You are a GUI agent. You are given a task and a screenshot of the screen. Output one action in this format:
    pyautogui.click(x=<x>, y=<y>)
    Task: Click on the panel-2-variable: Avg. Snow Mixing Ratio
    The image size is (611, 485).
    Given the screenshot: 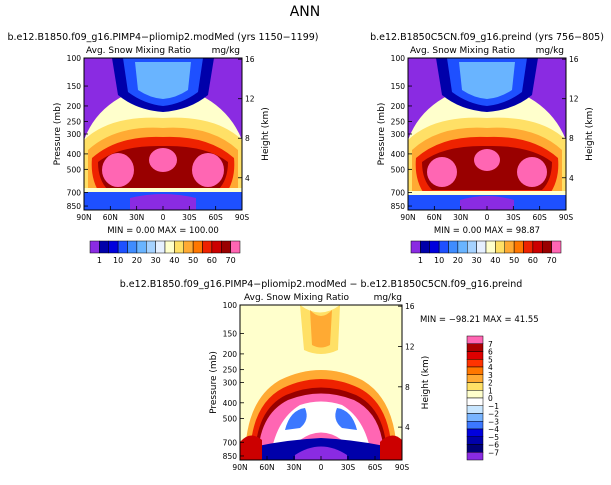 What is the action you would take?
    pyautogui.click(x=463, y=51)
    